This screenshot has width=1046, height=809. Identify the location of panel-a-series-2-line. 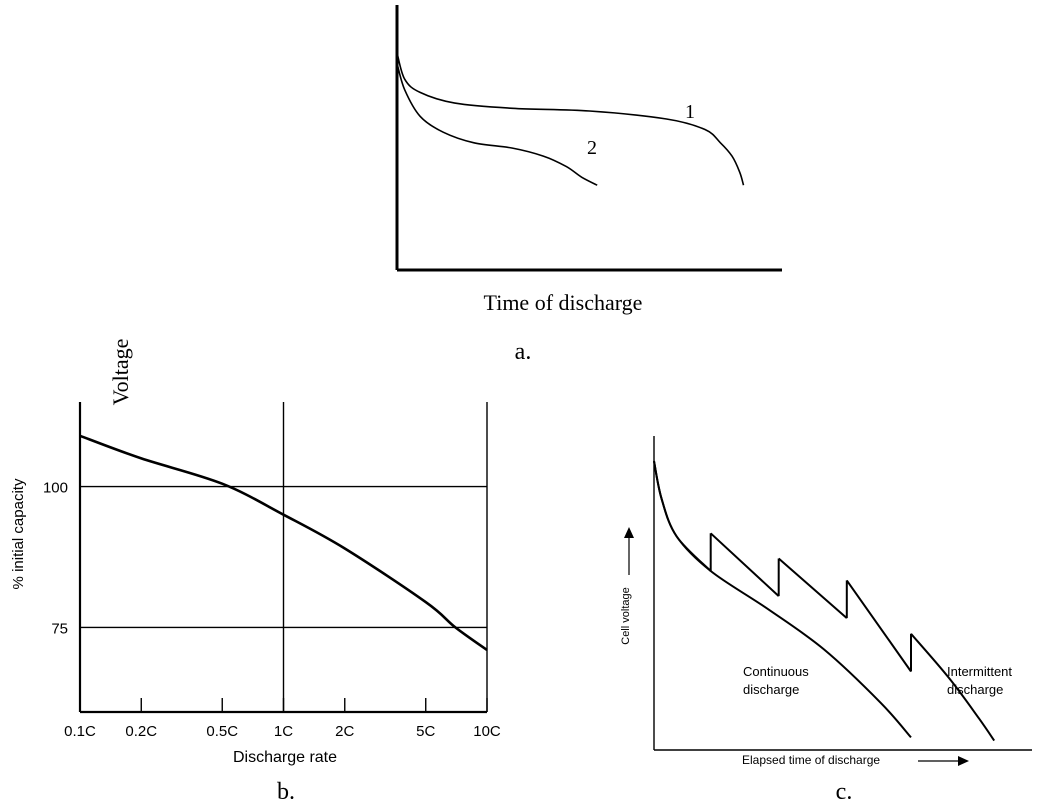
(497, 124).